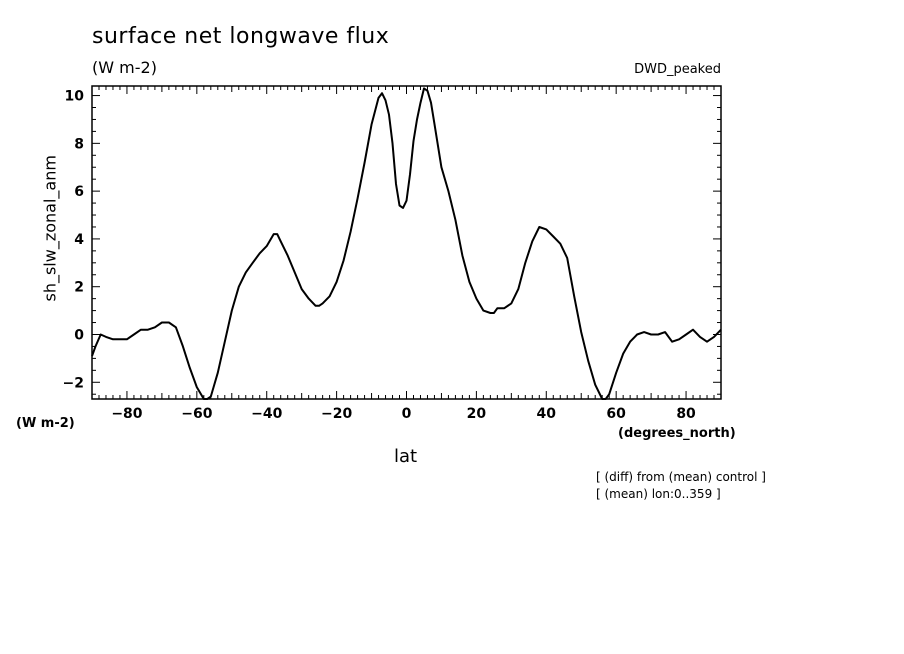 This screenshot has height=654, width=904. Describe the element at coordinates (124, 67) in the screenshot. I see `chart-units: (W m-2)` at that location.